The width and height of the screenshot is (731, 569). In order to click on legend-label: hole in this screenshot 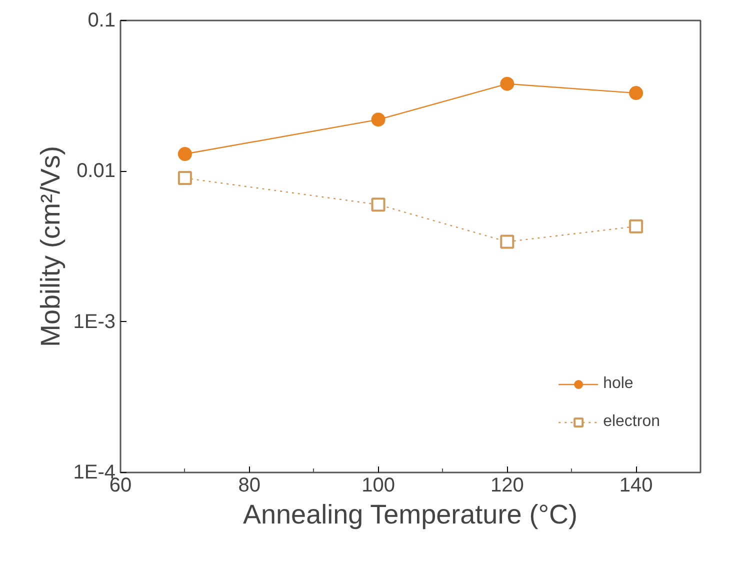, I will do `click(618, 384)`.